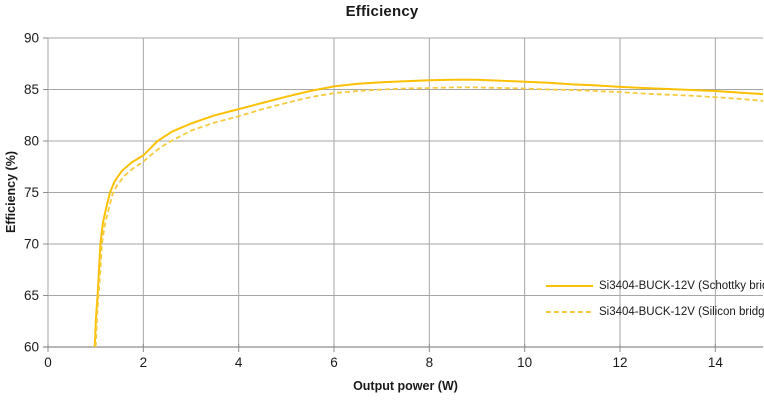 The width and height of the screenshot is (764, 400). Describe the element at coordinates (31, 89) in the screenshot. I see `y-tick-label: 85` at that location.